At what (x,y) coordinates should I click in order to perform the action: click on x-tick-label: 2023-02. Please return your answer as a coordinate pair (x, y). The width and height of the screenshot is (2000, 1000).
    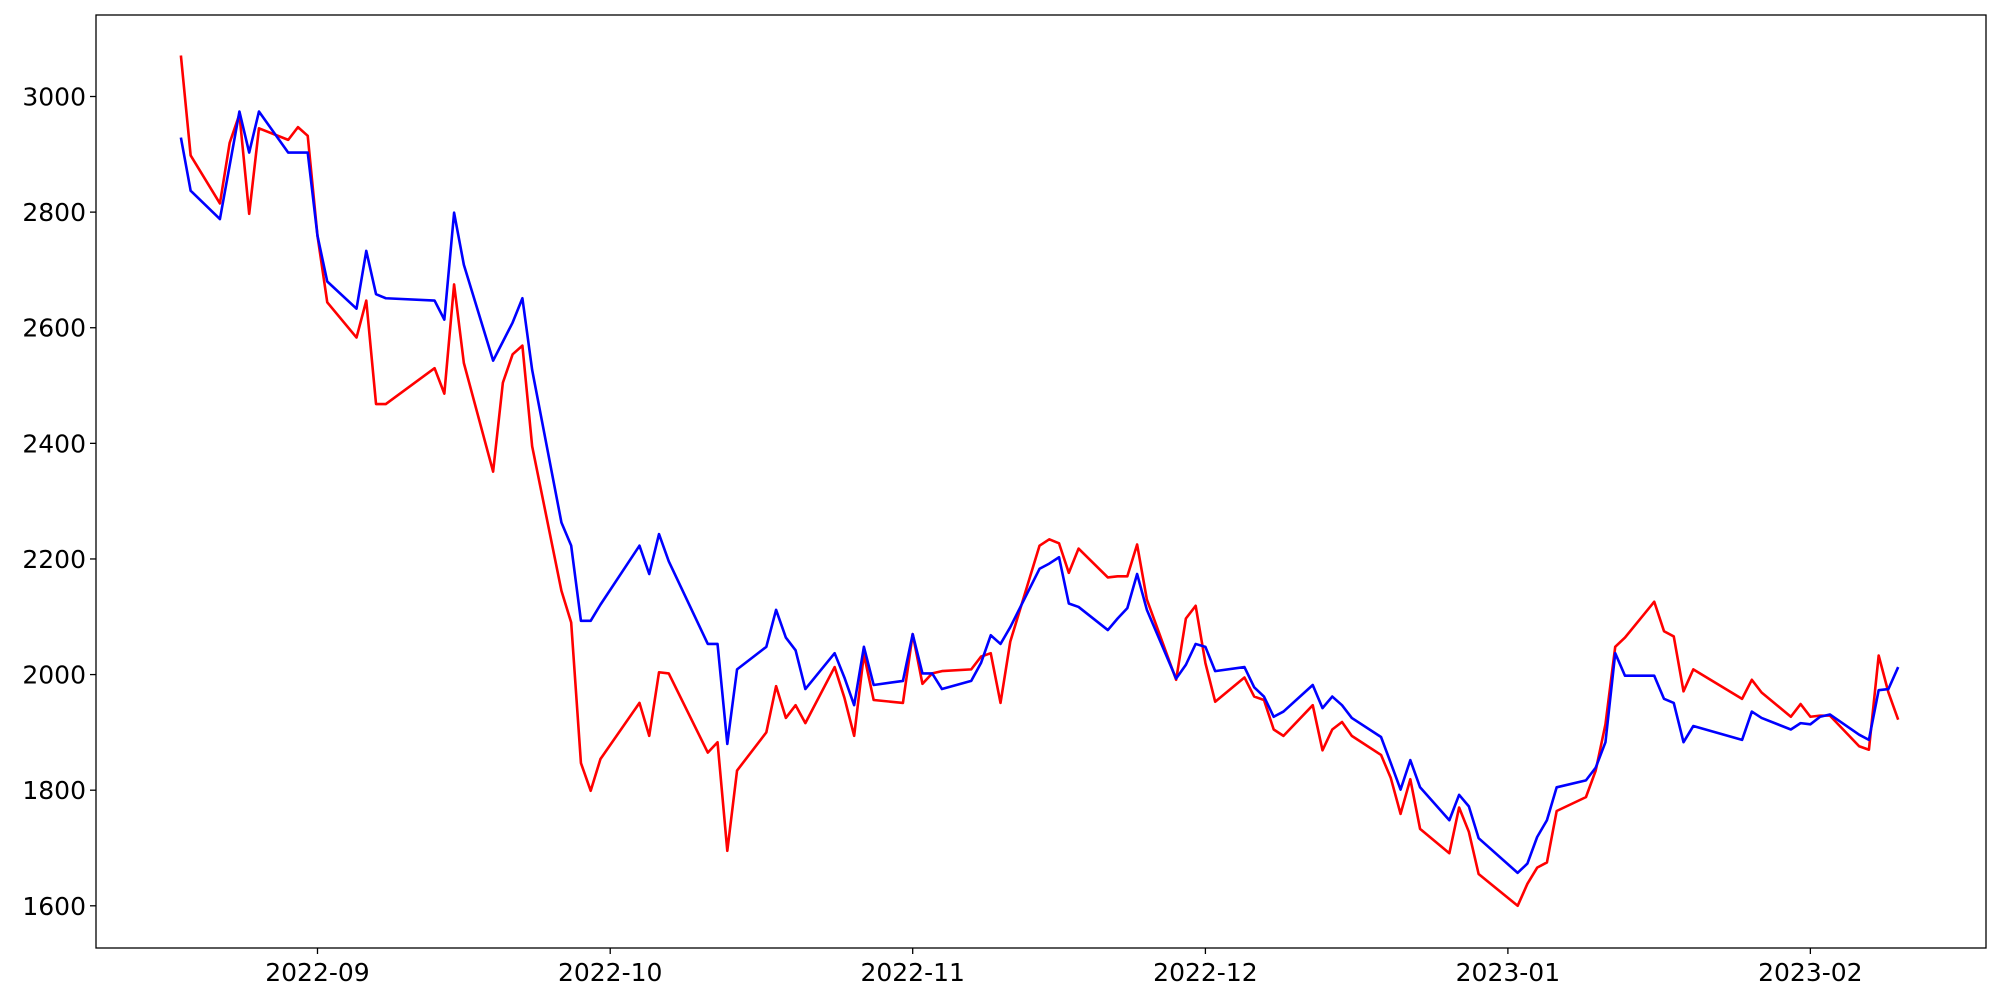
    Looking at the image, I should click on (1810, 972).